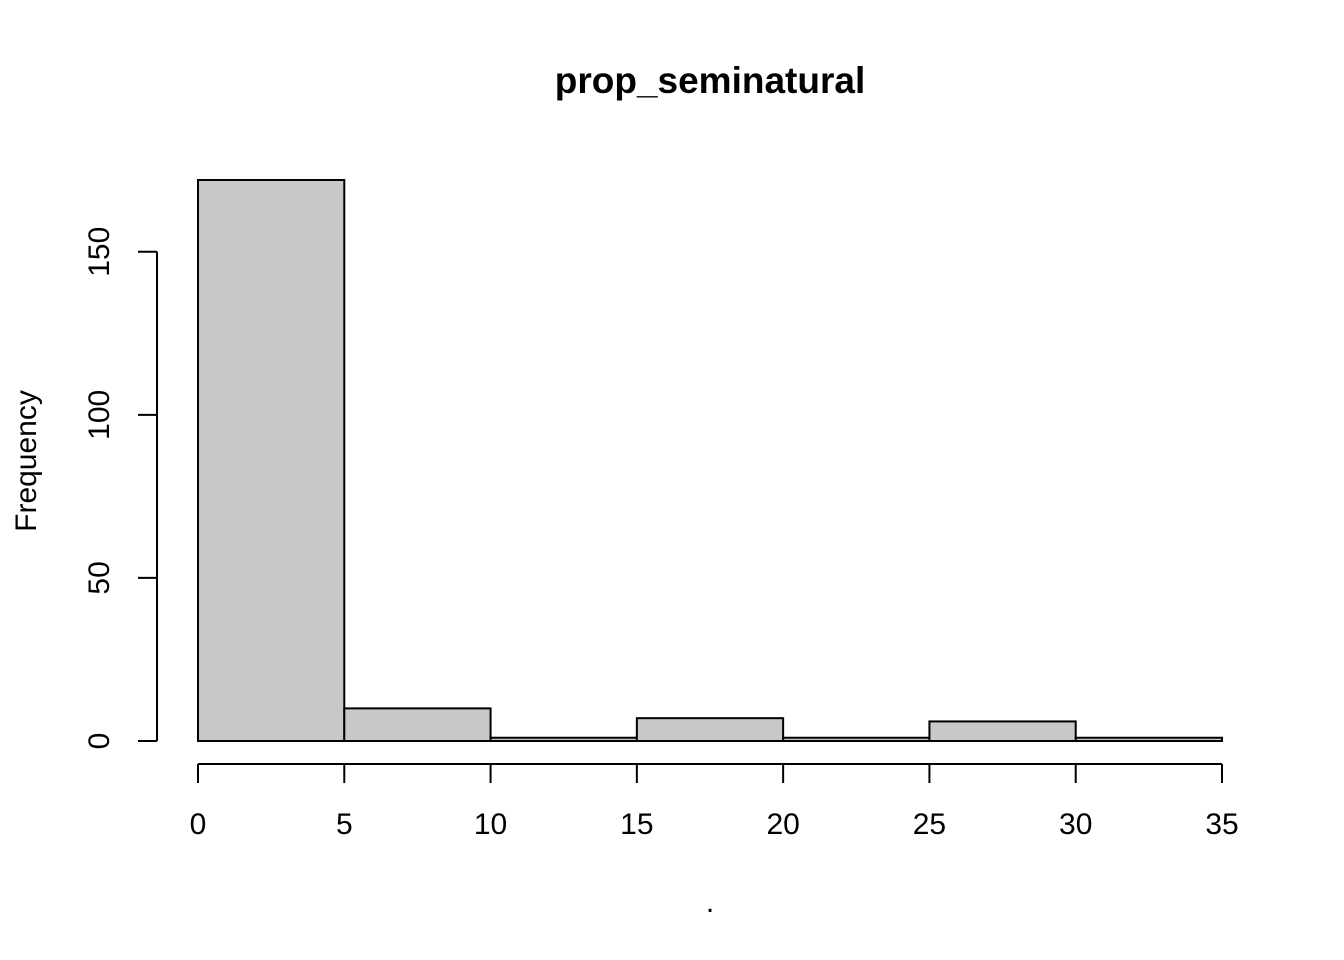 This screenshot has width=1344, height=960. Describe the element at coordinates (344, 824) in the screenshot. I see `x-tick-label-1: 5` at that location.